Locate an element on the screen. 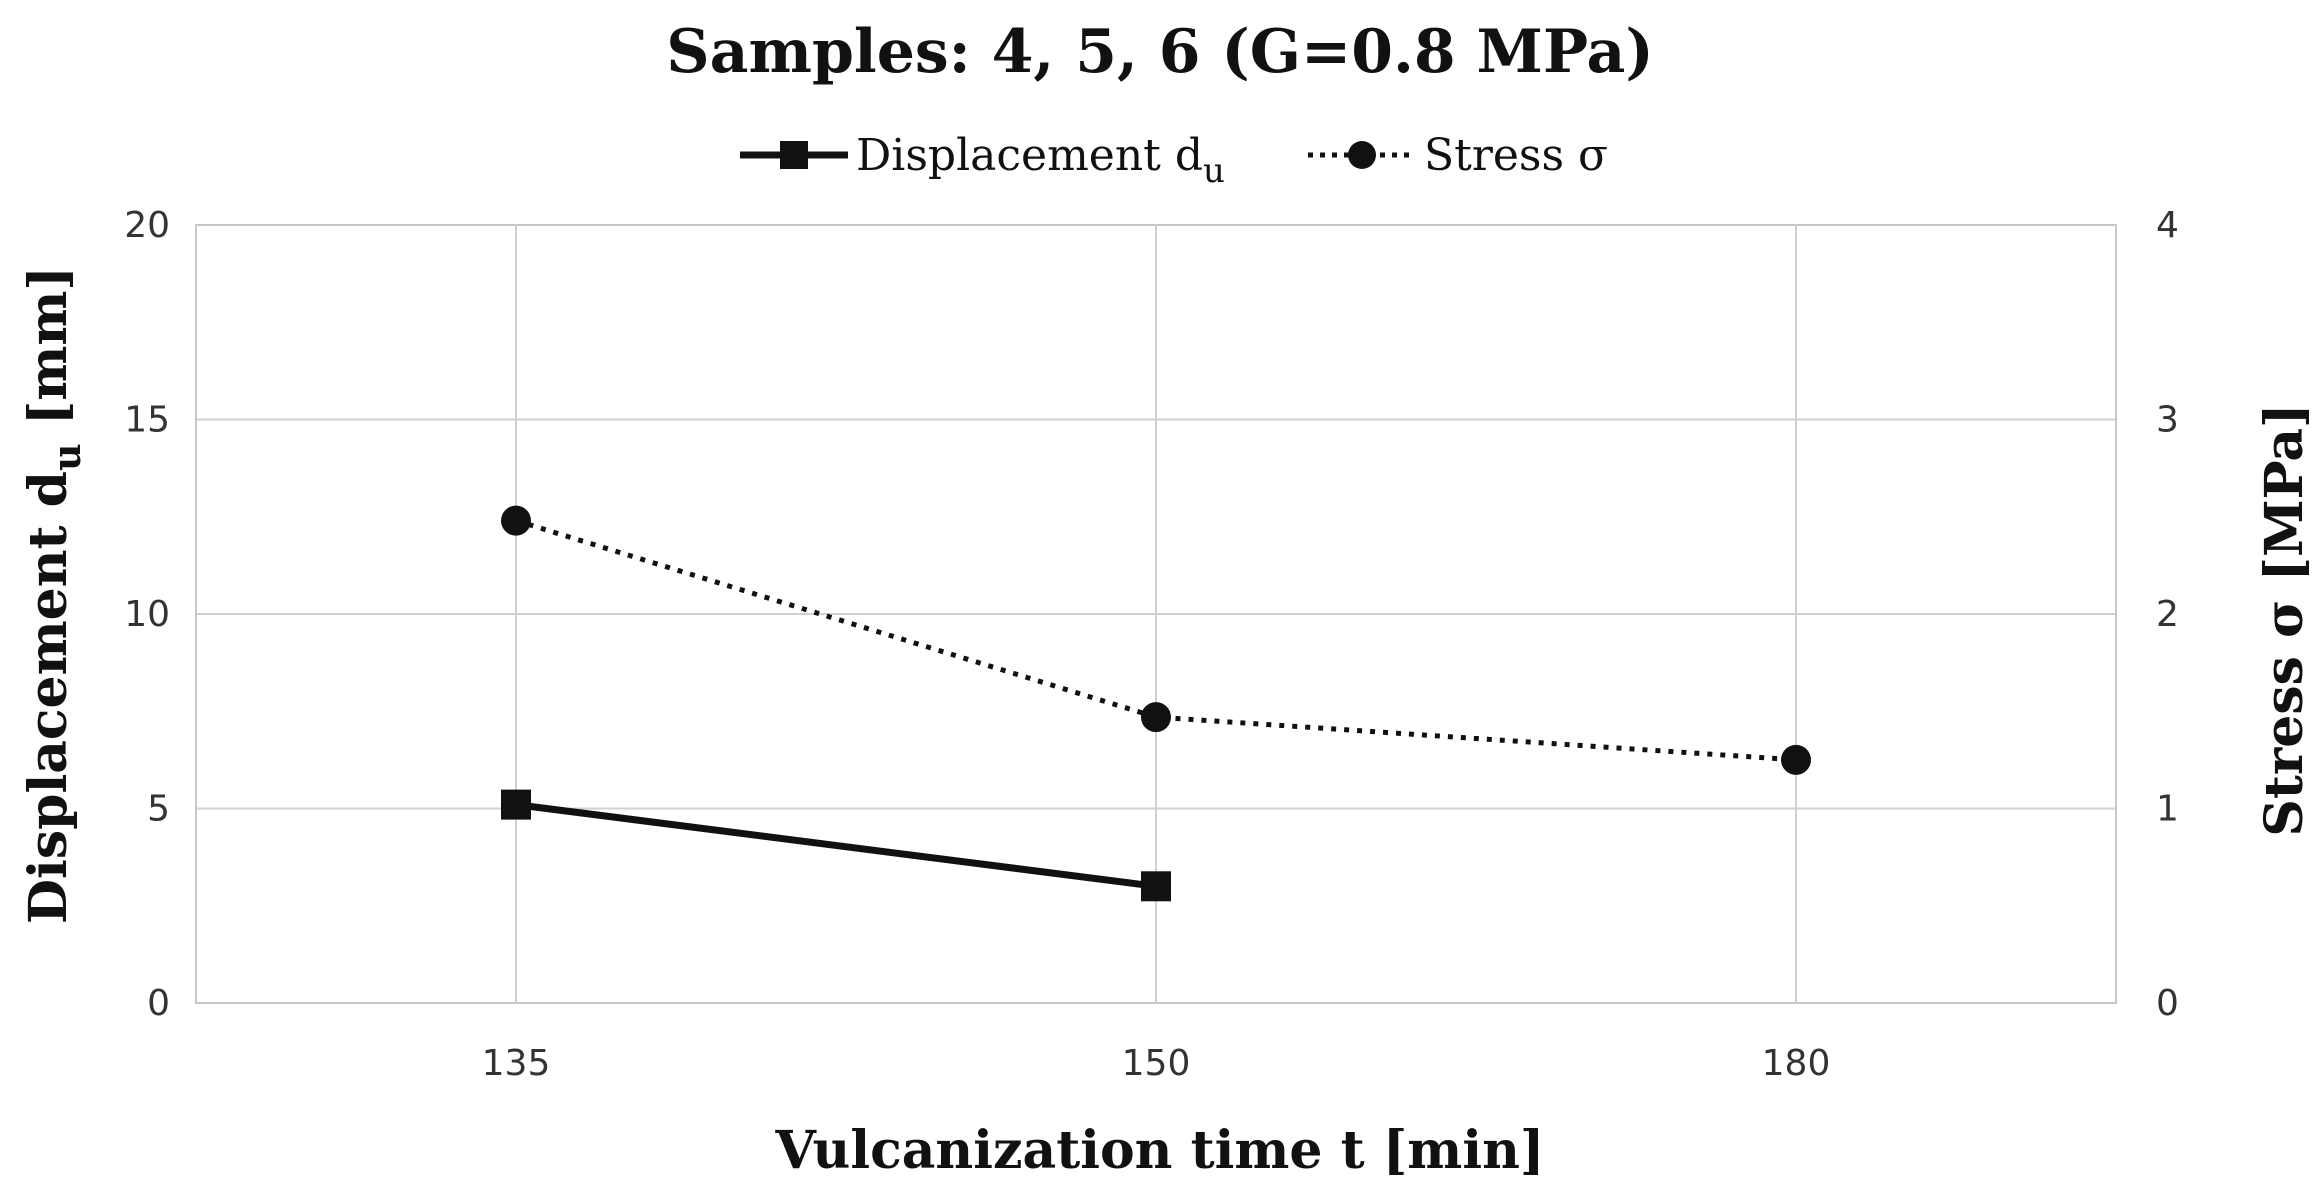 The height and width of the screenshot is (1188, 2321). legend-item-stress: Stress σ is located at coordinates (1458, 155).